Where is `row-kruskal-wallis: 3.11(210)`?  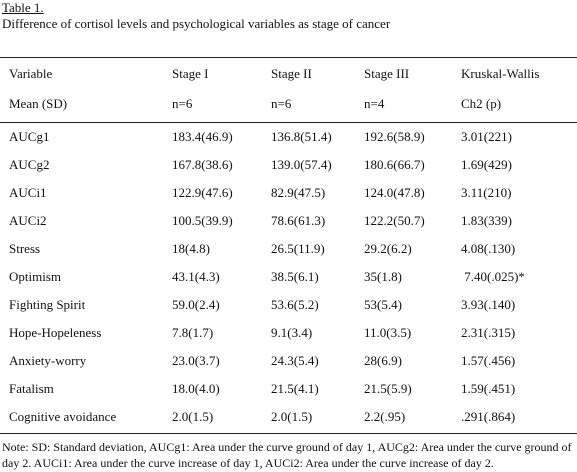
row-kruskal-wallis: 3.11(210) is located at coordinates (486, 192).